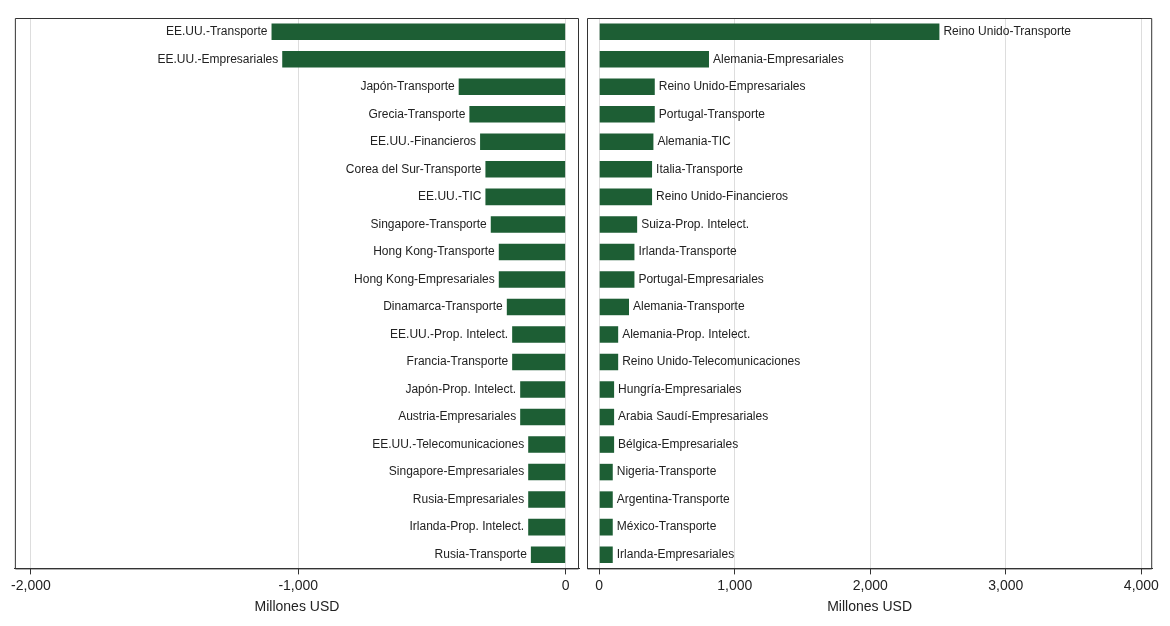 This screenshot has height=626, width=1170. I want to click on y-tick-label: Arabia Saudí-Empresariales, so click(693, 416).